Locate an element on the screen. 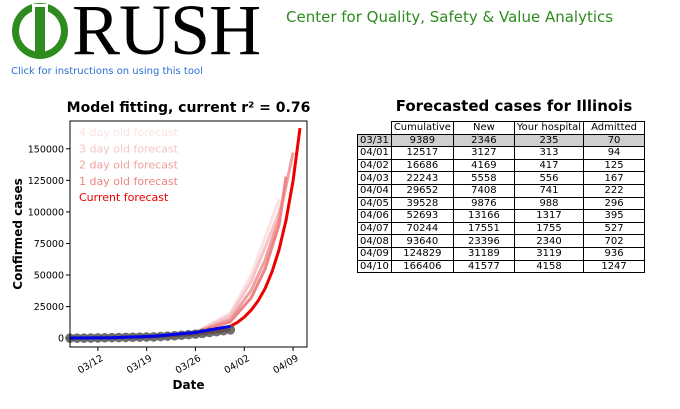  cell-admitted: 702 is located at coordinates (614, 241).